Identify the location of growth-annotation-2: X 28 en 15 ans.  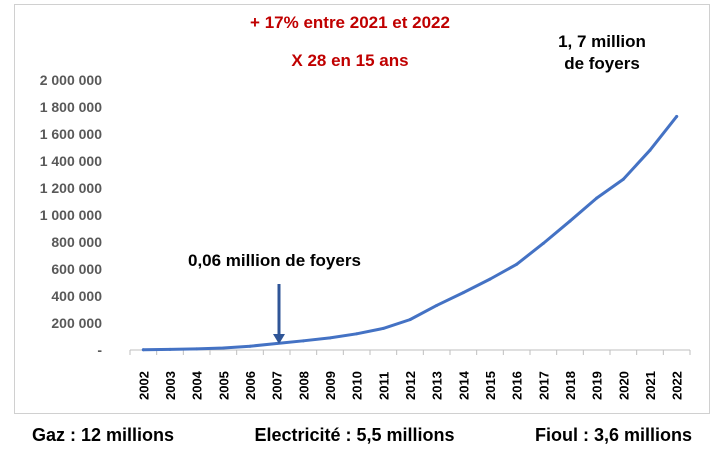
(349, 60).